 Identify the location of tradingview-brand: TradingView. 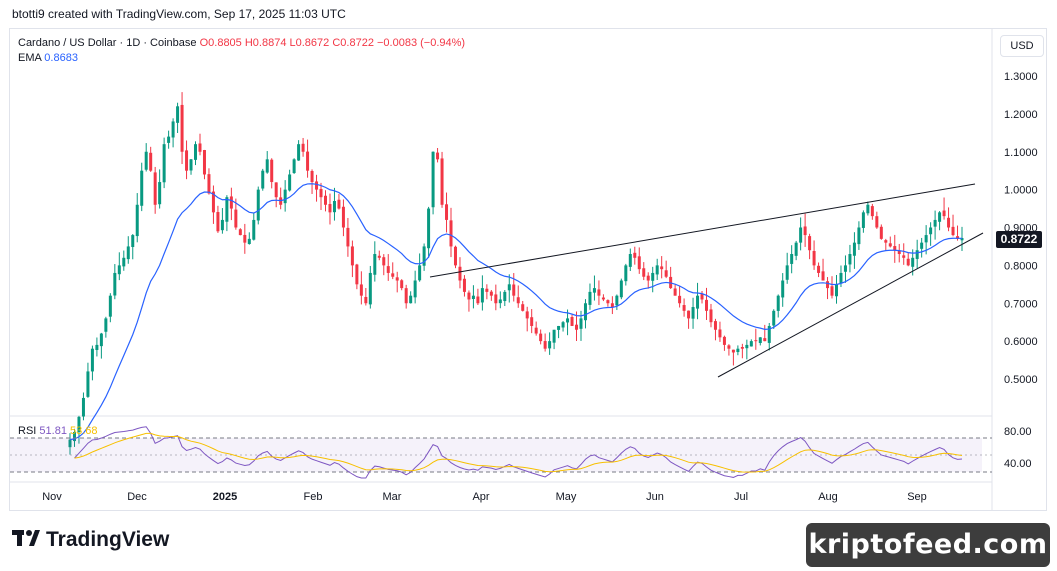
(108, 539).